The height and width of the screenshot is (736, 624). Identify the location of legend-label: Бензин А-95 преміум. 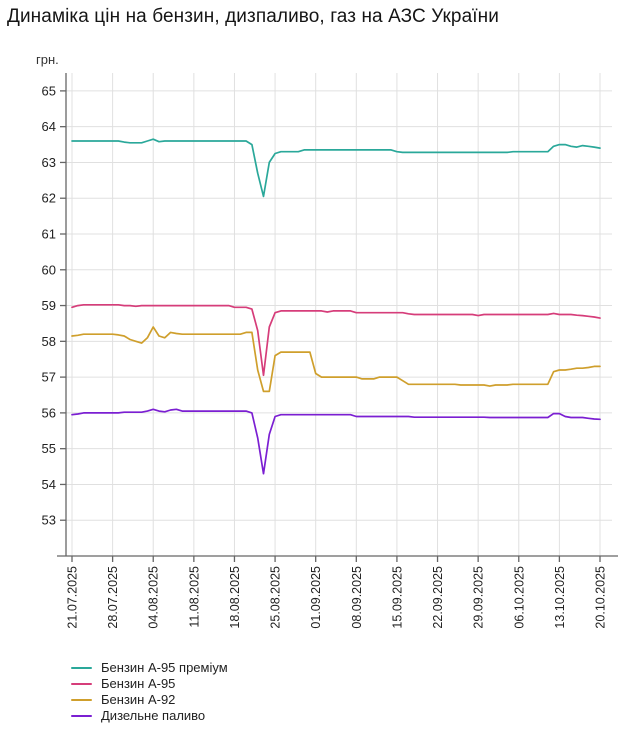
(164, 667).